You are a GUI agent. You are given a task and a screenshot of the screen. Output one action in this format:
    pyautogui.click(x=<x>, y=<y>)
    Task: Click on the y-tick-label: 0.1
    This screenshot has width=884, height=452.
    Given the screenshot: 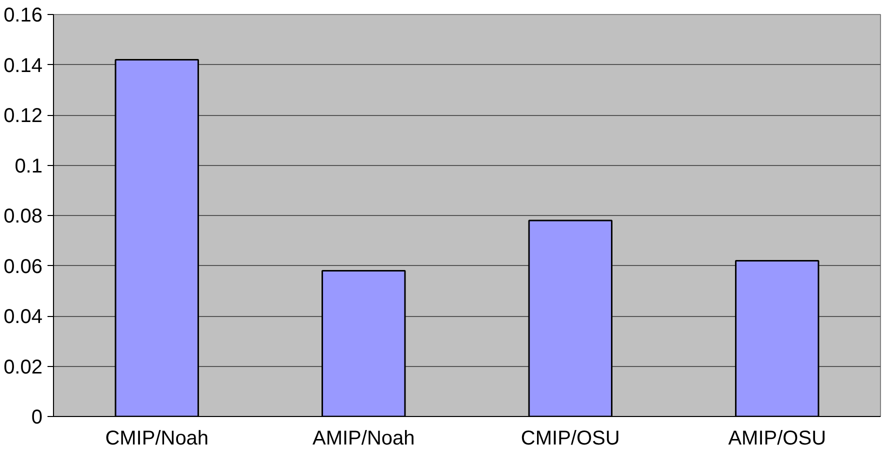 What is the action you would take?
    pyautogui.click(x=28, y=166)
    